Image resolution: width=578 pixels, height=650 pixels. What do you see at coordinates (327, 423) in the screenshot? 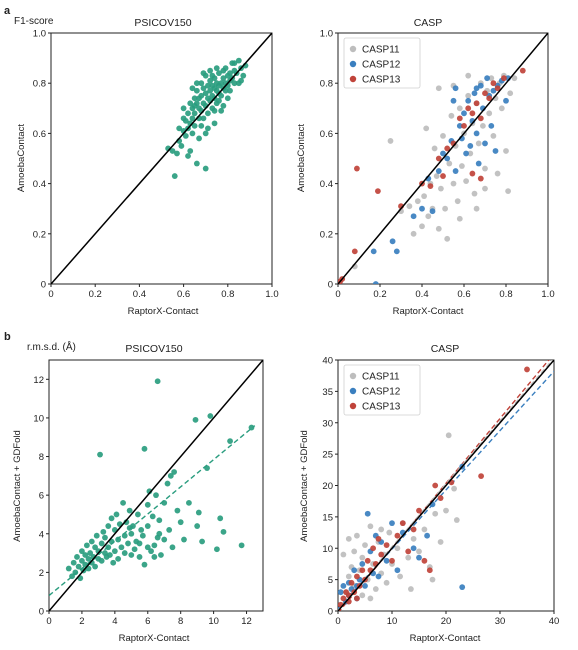
I see `y-tick-label: 30` at bounding box center [327, 423].